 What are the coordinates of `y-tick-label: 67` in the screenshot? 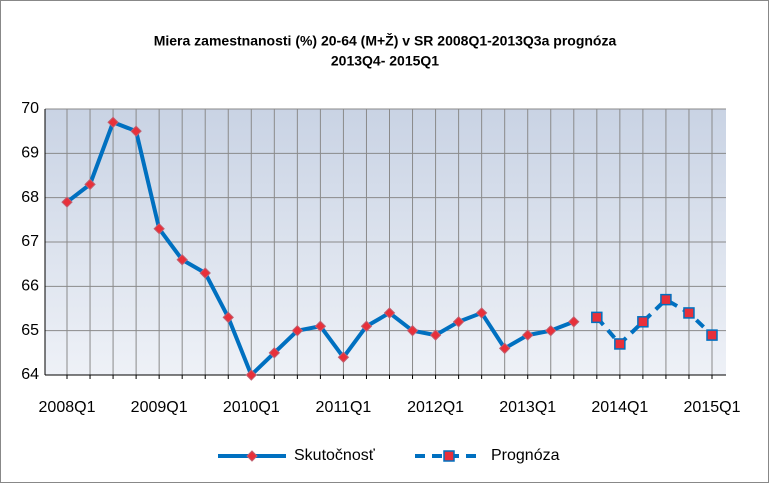 It's located at (30, 241).